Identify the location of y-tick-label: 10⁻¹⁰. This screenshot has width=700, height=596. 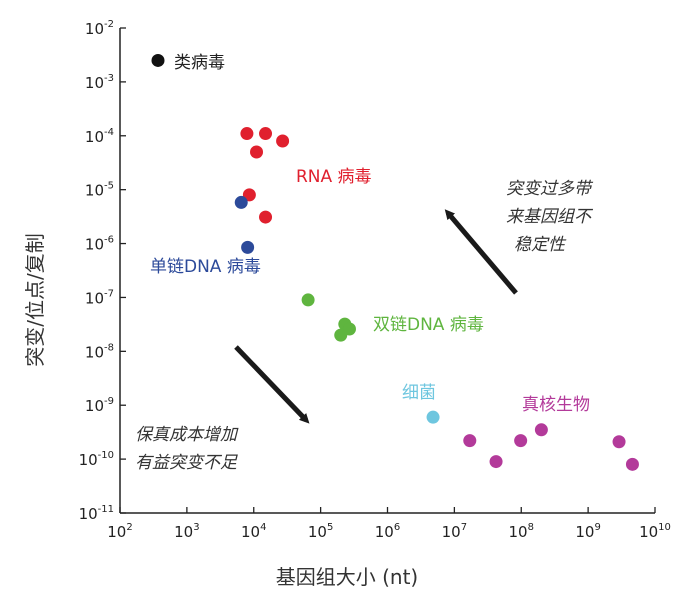
(96, 459).